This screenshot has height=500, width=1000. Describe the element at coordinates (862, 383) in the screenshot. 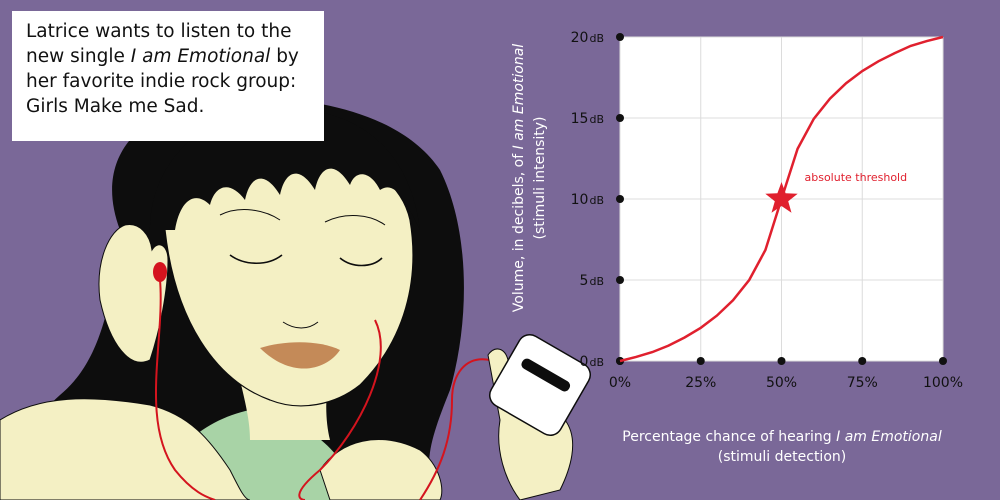

I see `x-tick-label-3: 75%` at that location.